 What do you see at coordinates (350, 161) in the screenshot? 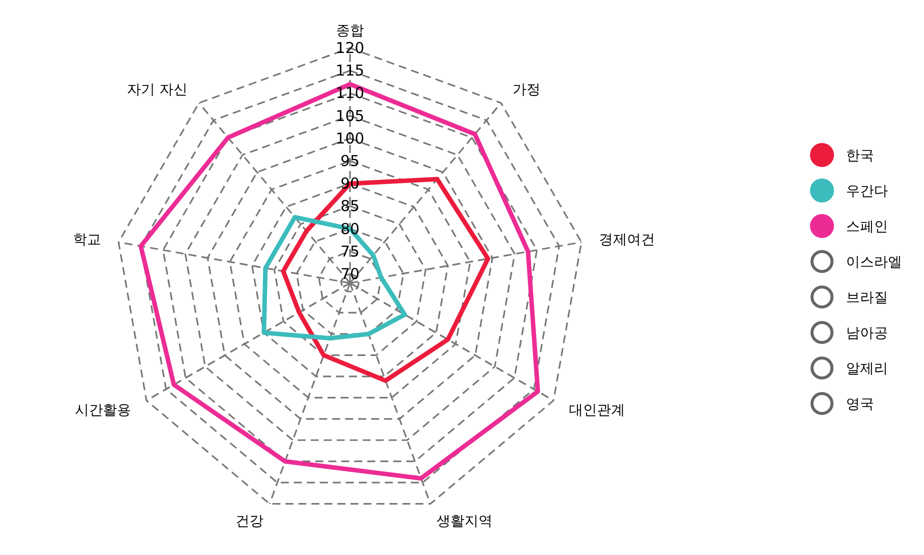
I see `tick: 95` at bounding box center [350, 161].